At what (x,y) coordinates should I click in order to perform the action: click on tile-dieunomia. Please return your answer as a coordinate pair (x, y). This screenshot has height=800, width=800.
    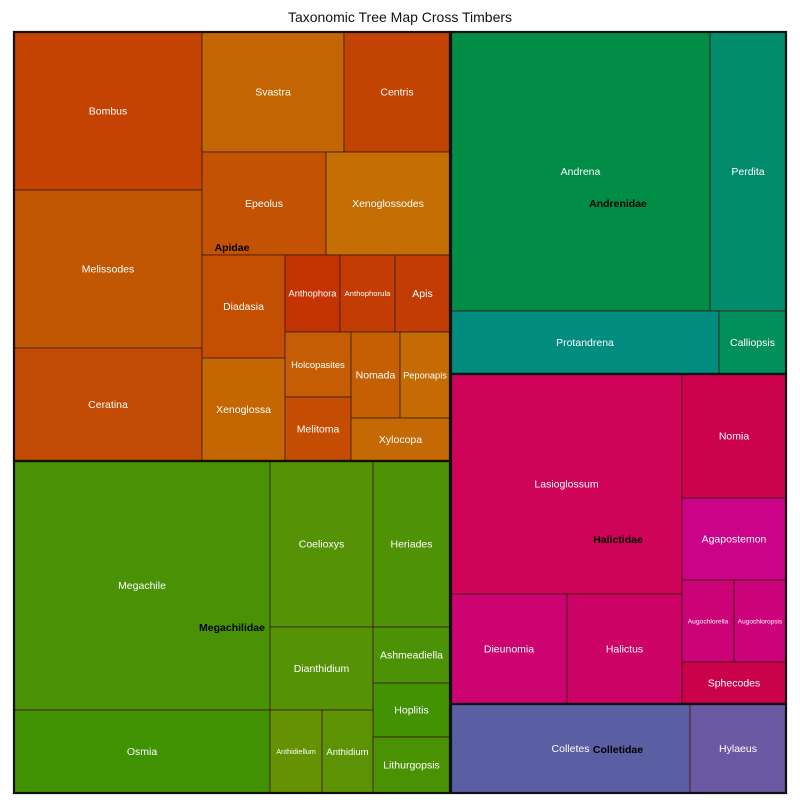
    Looking at the image, I should click on (509, 649).